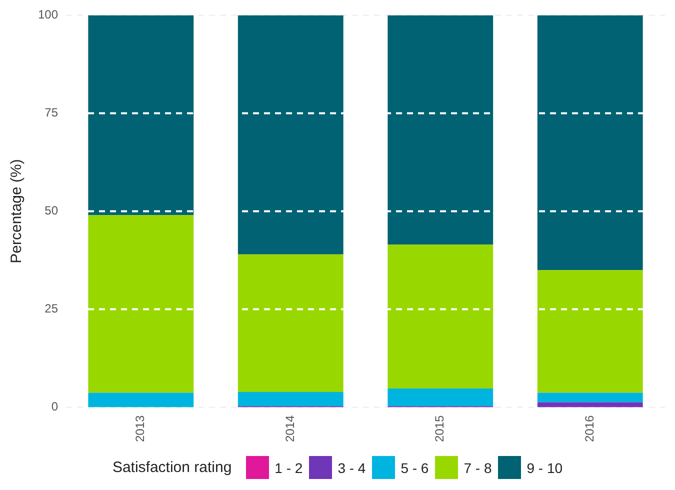 The width and height of the screenshot is (675, 490). Describe the element at coordinates (288, 468) in the screenshot. I see `legend-label: 1 - 2` at that location.